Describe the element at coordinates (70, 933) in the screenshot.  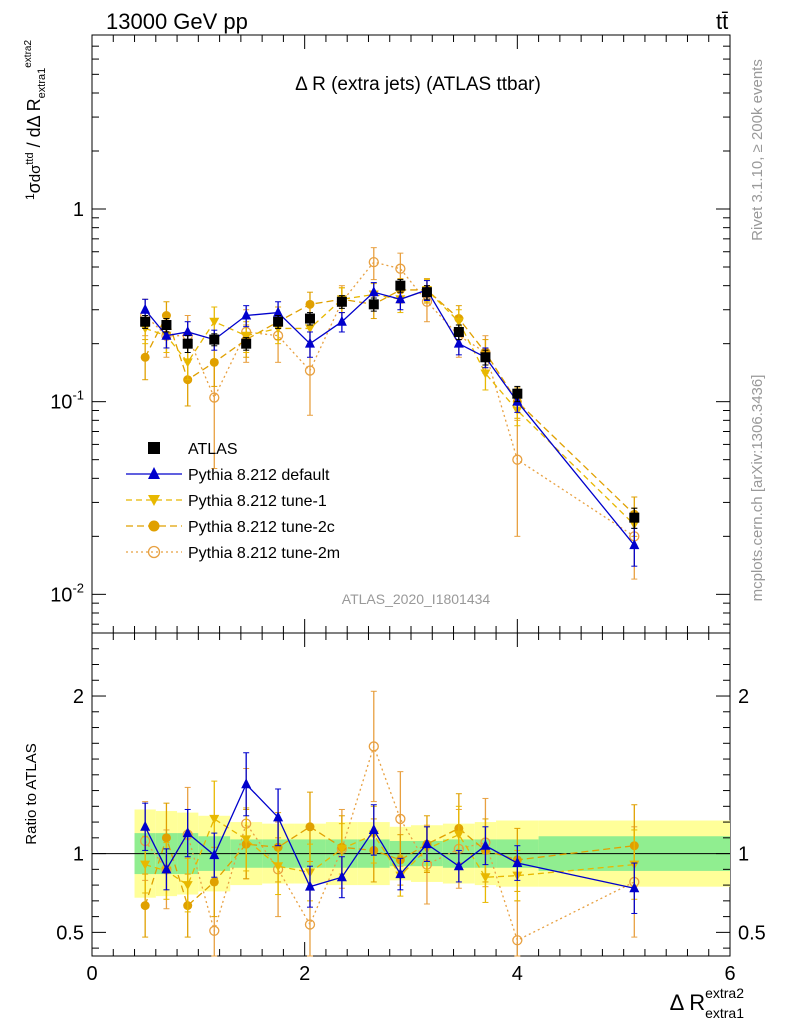
I see `ratio-y-tick-label: 0.5` at that location.